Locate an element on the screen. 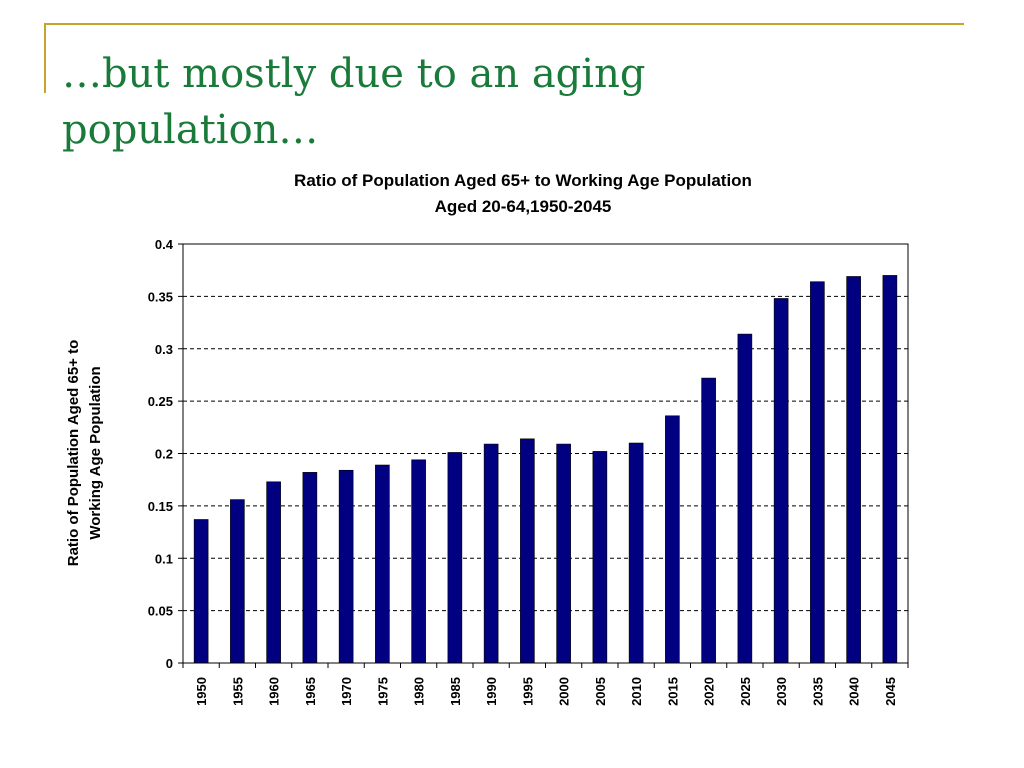  x-tick-label: 2010 is located at coordinates (636, 691).